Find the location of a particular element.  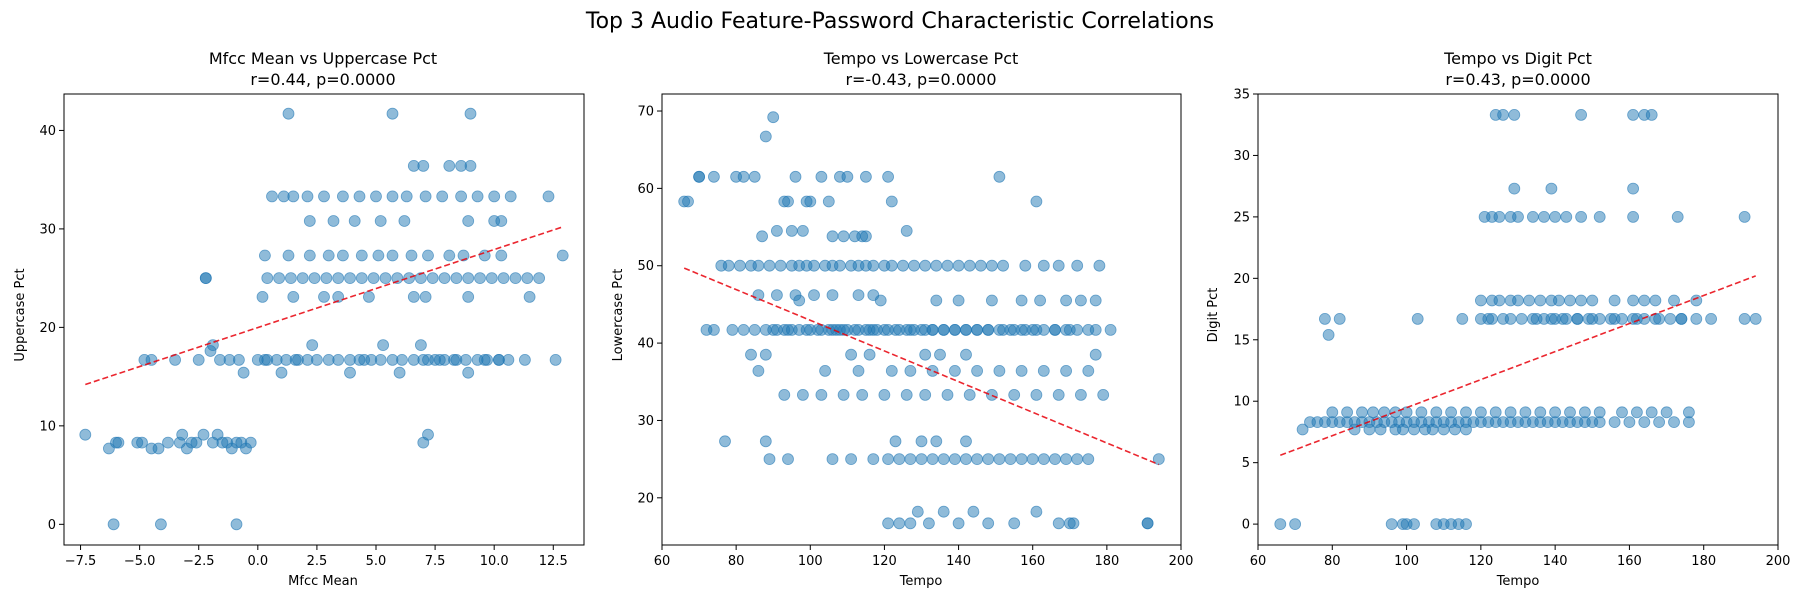

x-tick-label: 140 is located at coordinates (1555, 561).